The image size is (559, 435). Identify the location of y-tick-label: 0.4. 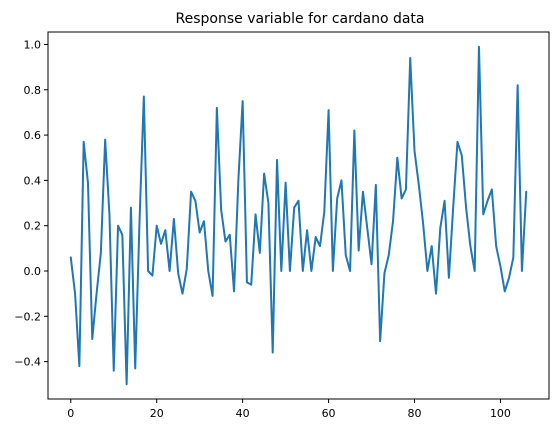
(33, 180).